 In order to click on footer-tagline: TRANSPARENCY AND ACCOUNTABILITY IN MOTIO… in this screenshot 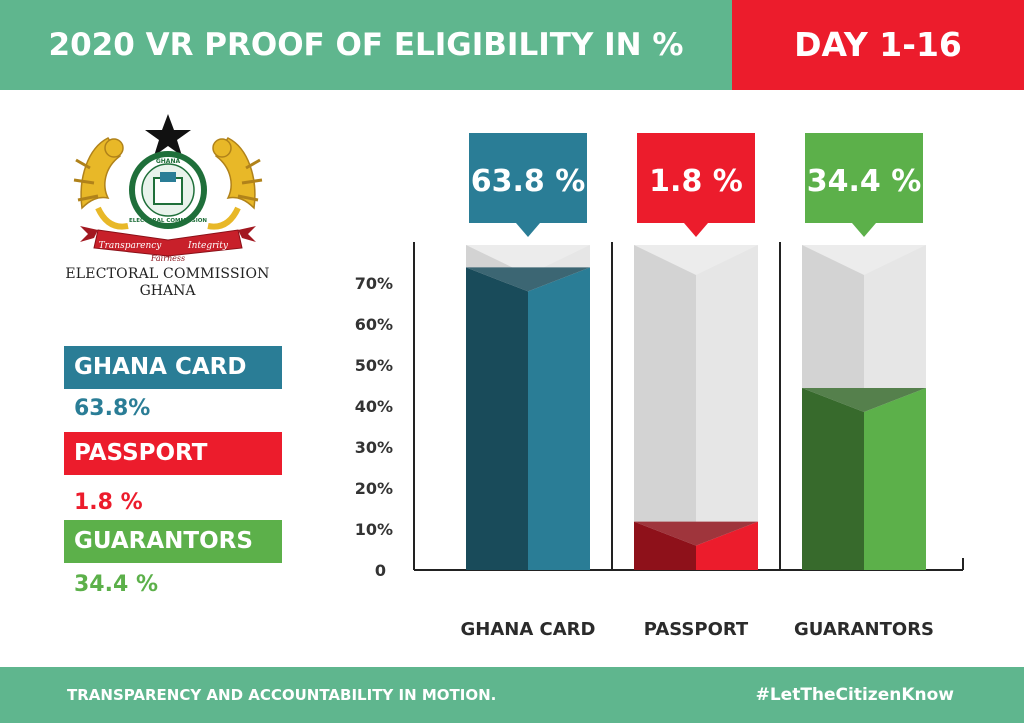, I will do `click(282, 695)`.